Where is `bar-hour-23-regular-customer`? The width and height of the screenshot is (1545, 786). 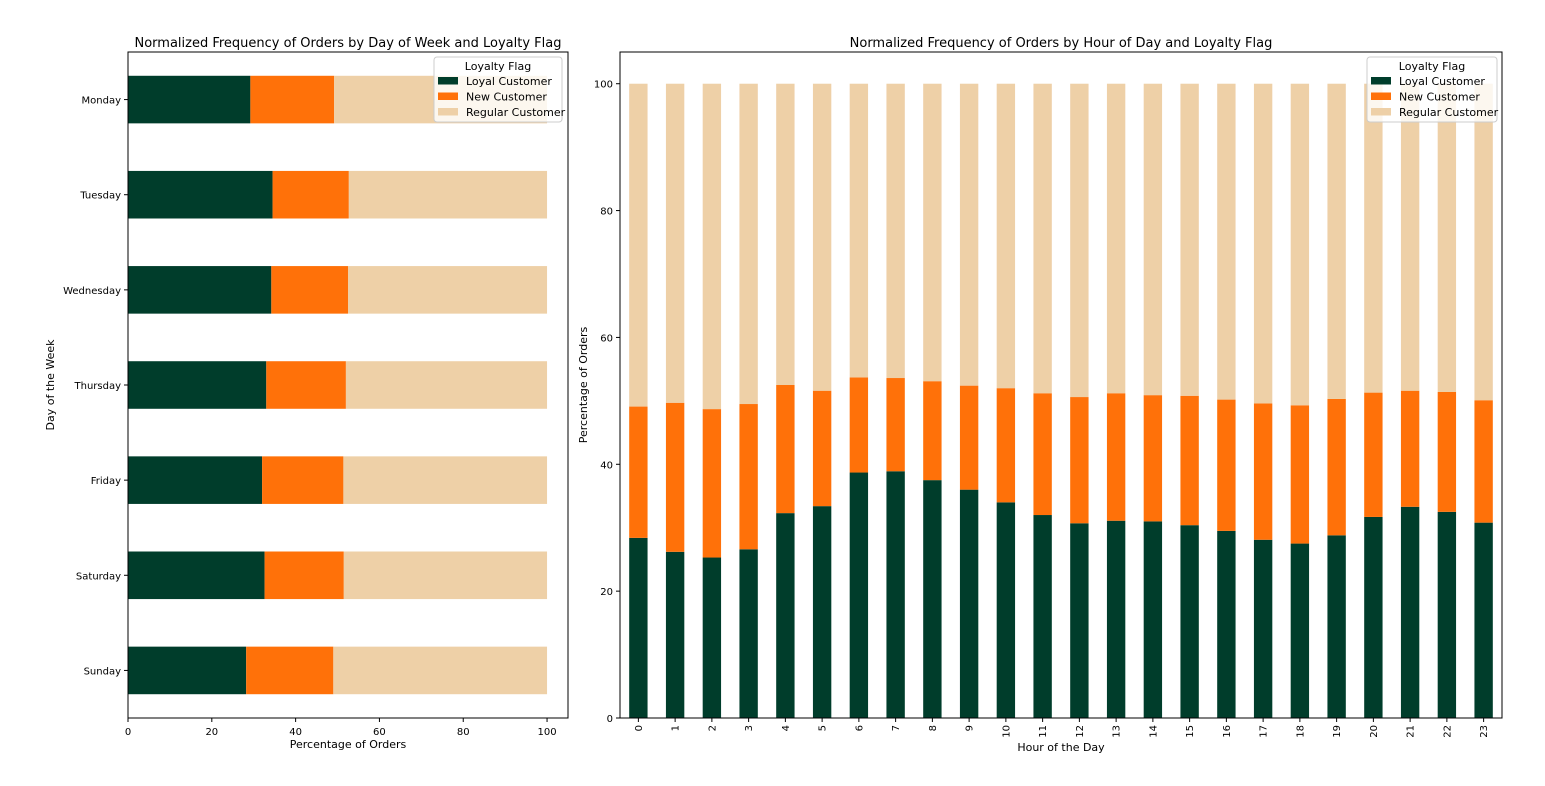
bar-hour-23-regular-customer is located at coordinates (1483, 242).